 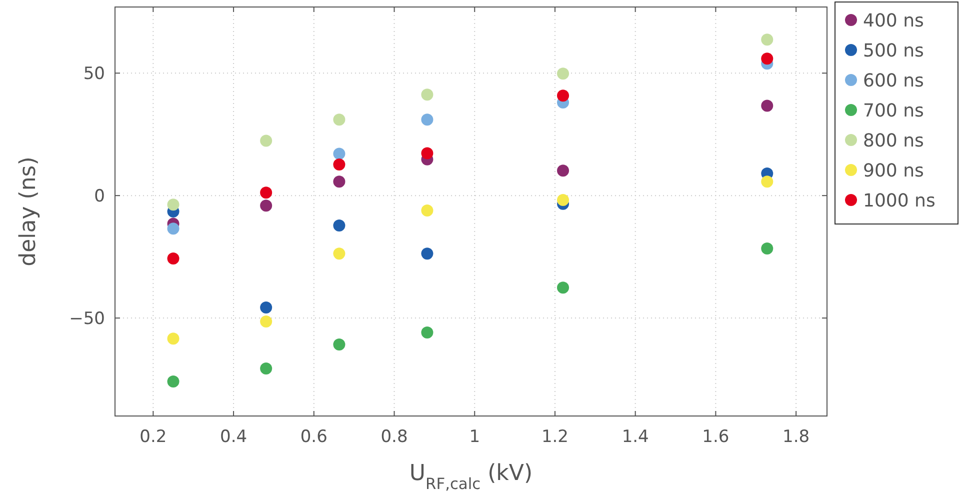 I want to click on legend-label: 600 ns, so click(x=893, y=81).